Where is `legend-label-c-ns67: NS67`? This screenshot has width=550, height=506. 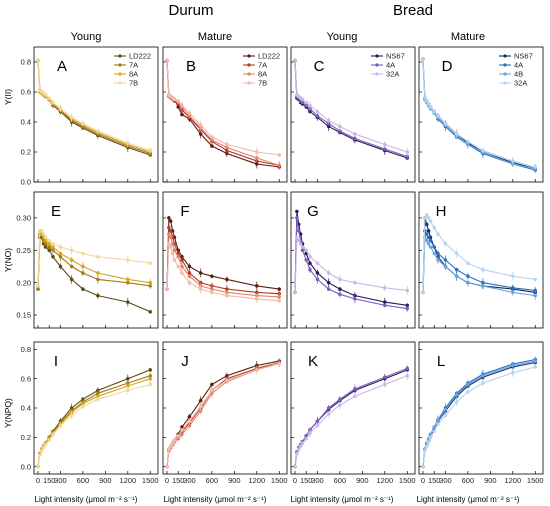 legend-label-c-ns67: NS67 is located at coordinates (395, 56).